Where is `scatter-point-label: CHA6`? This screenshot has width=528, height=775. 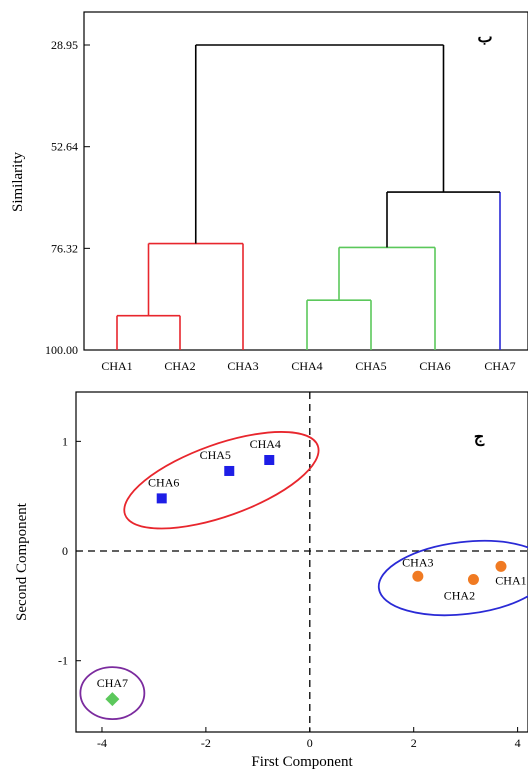
scatter-point-label: CHA6 is located at coordinates (163, 482).